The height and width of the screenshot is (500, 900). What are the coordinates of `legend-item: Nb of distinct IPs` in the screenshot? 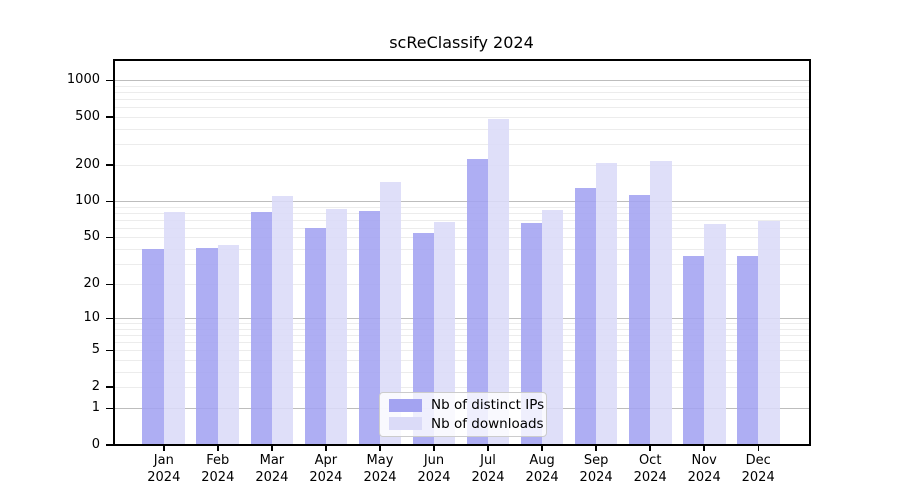 It's located at (463, 405).